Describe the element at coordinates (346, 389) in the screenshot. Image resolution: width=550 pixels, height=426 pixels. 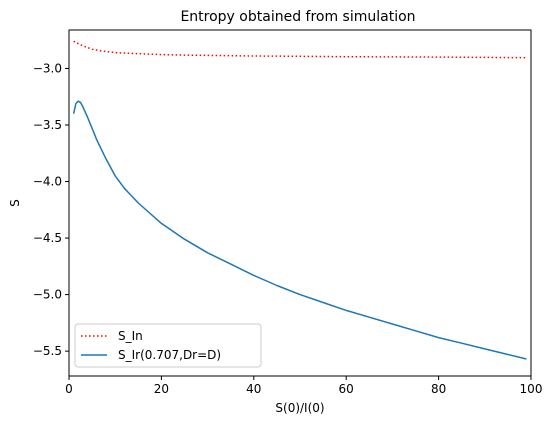
I see `x-tick-label: 60` at that location.